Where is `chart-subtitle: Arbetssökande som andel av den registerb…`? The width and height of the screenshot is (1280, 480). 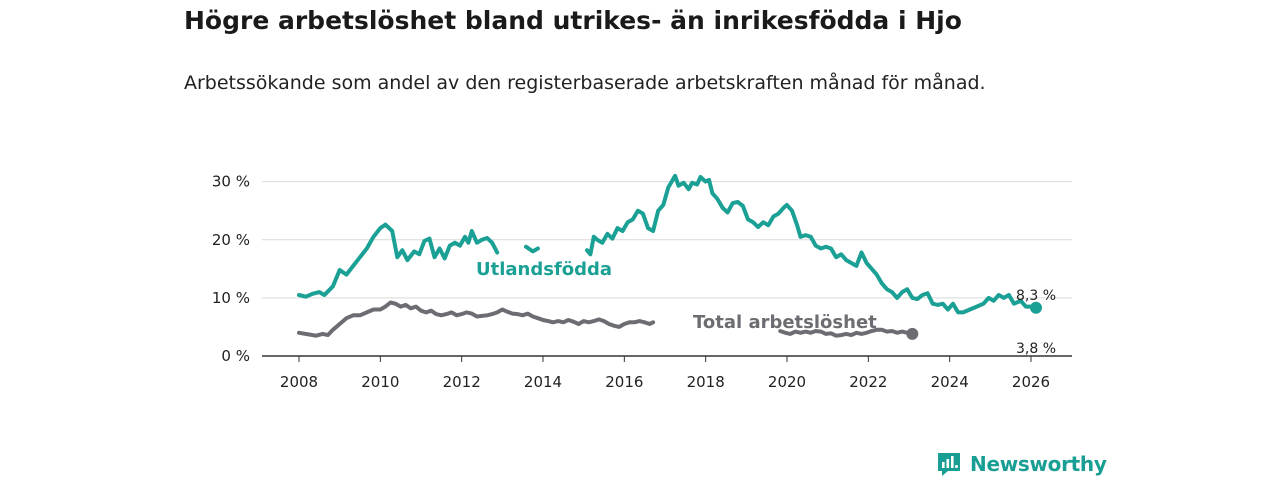 chart-subtitle: Arbetssökande som andel av den registerb… is located at coordinates (585, 83).